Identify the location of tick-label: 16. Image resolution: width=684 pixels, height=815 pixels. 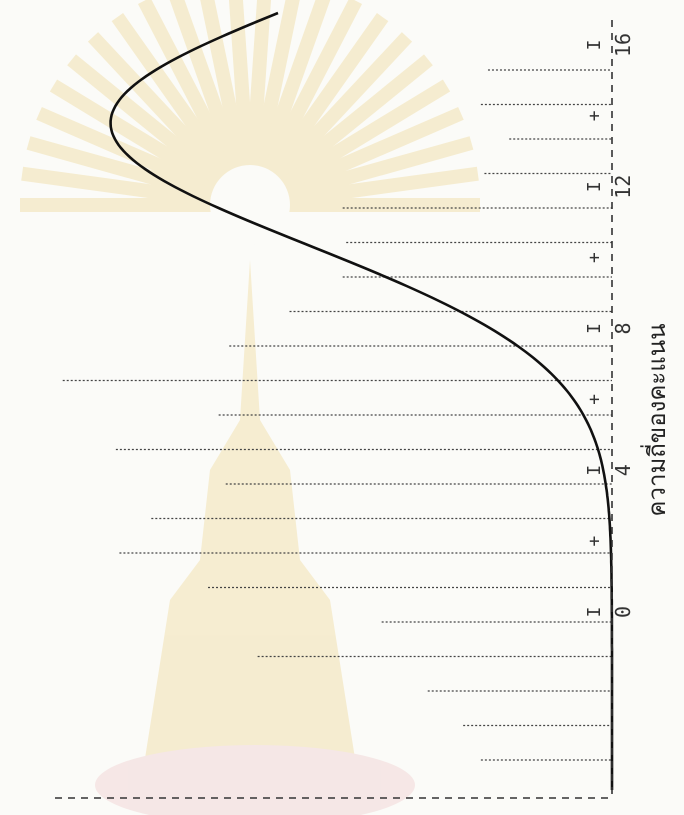
(623, 45).